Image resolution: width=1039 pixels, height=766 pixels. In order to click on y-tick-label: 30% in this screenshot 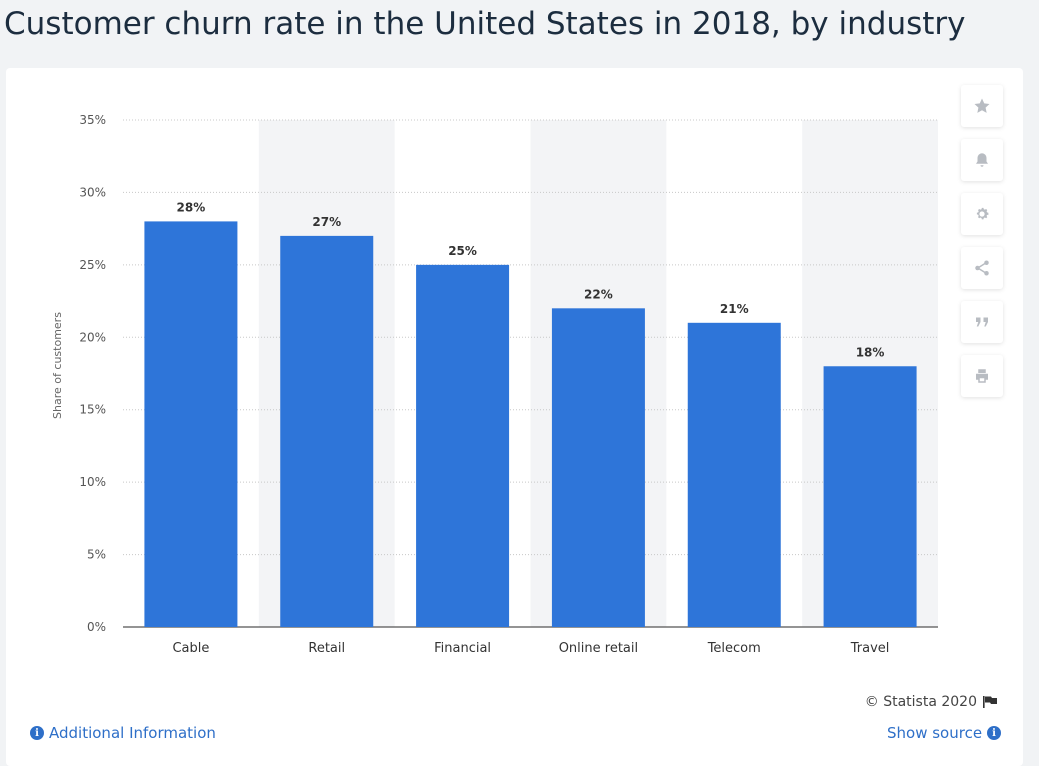, I will do `click(92, 192)`.